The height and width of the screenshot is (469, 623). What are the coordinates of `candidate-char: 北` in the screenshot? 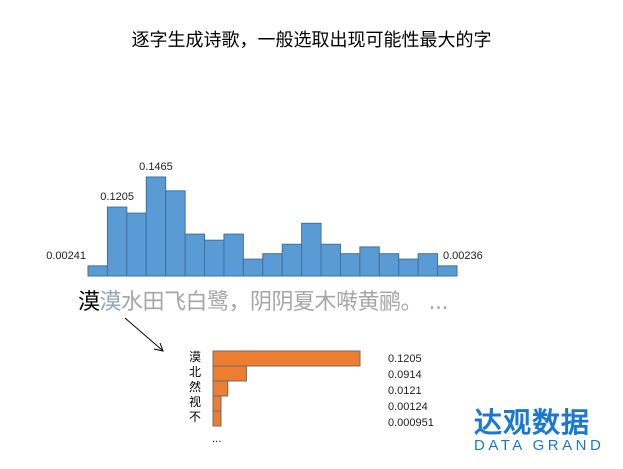 It's located at (195, 372).